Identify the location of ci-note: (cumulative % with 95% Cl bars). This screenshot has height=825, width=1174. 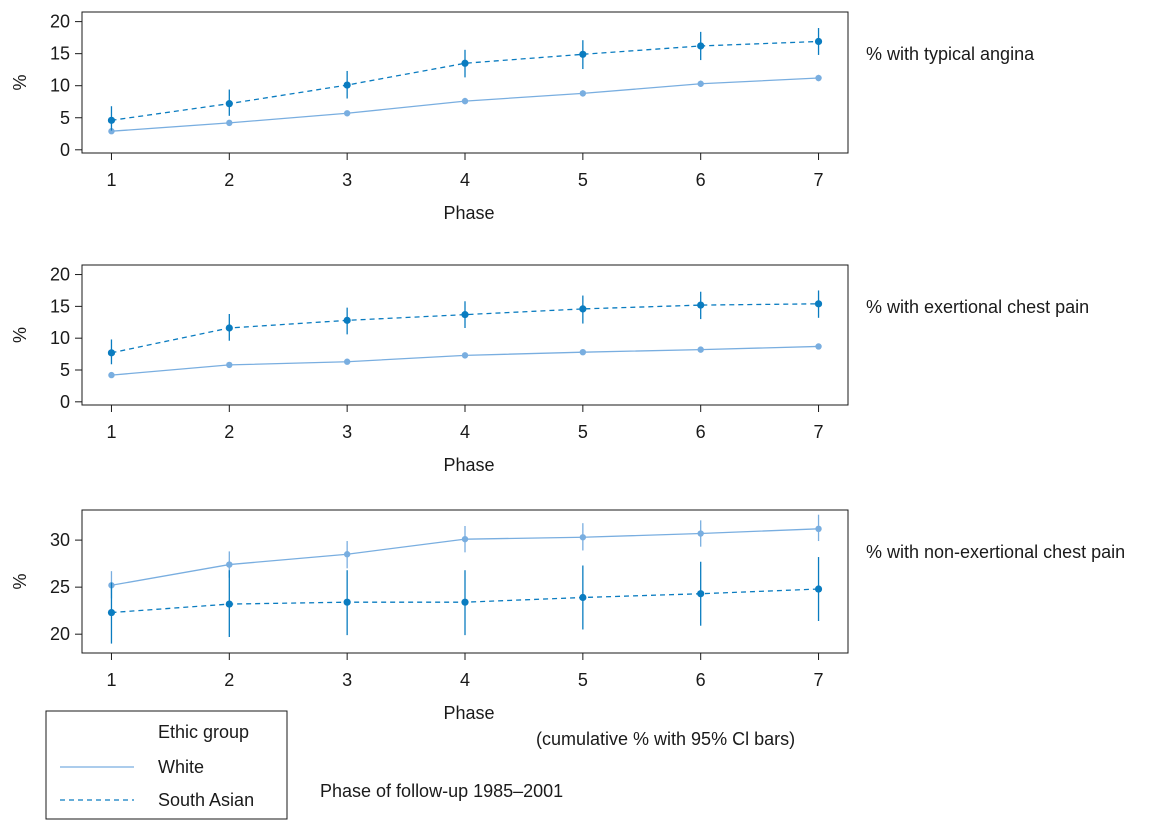
(665, 739).